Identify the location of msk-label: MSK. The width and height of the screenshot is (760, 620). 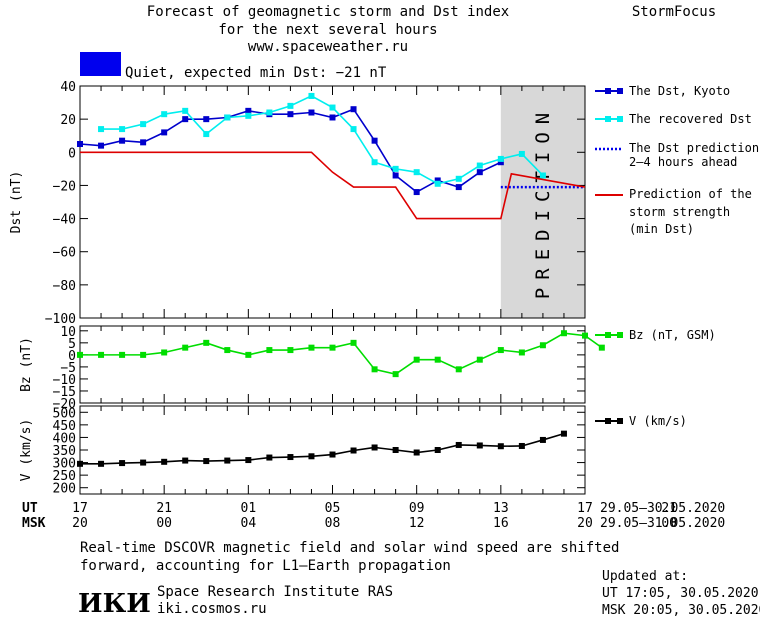
(34, 523).